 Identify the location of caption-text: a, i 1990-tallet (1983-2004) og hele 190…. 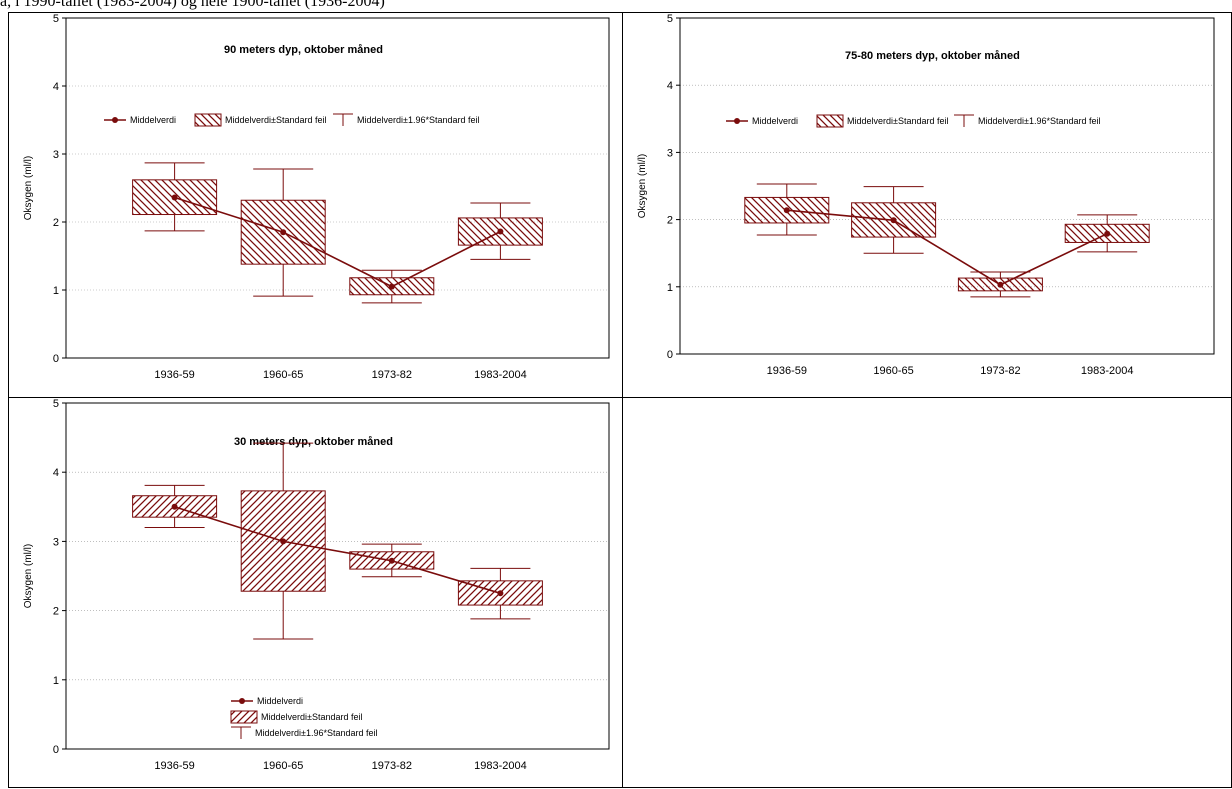
(192, 5).